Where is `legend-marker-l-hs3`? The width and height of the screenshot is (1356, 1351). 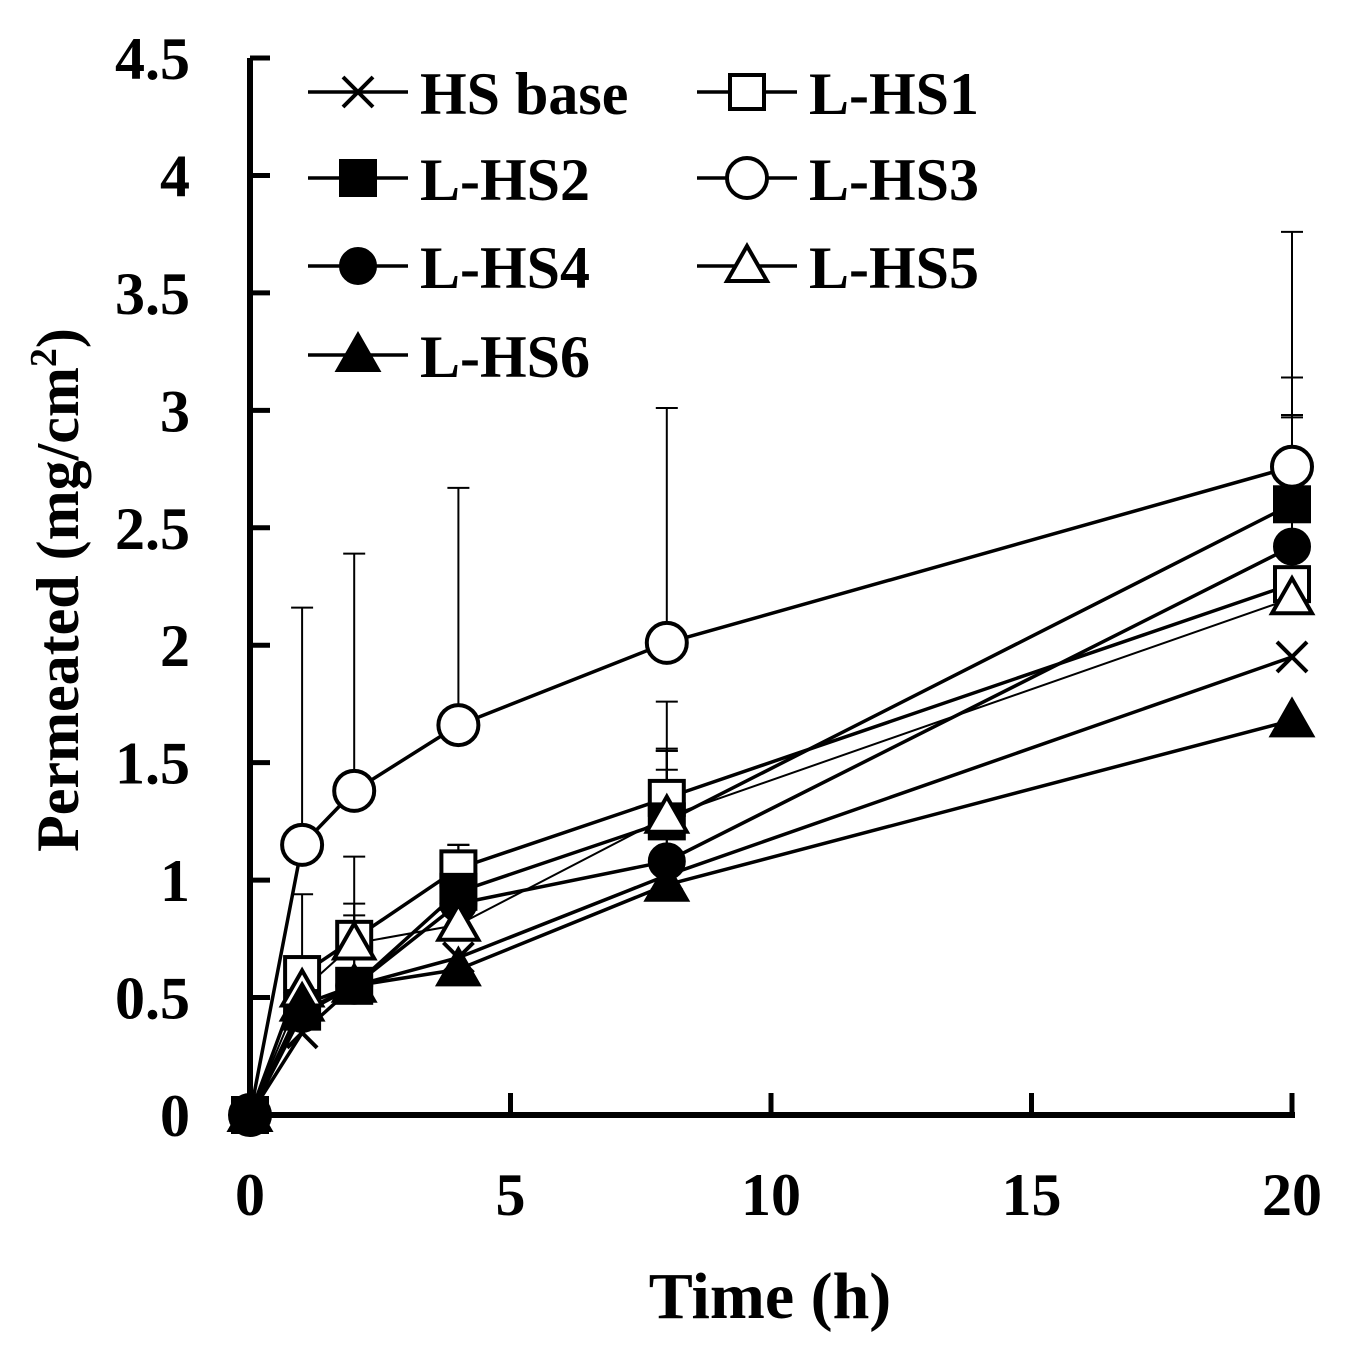 legend-marker-l-hs3 is located at coordinates (747, 178).